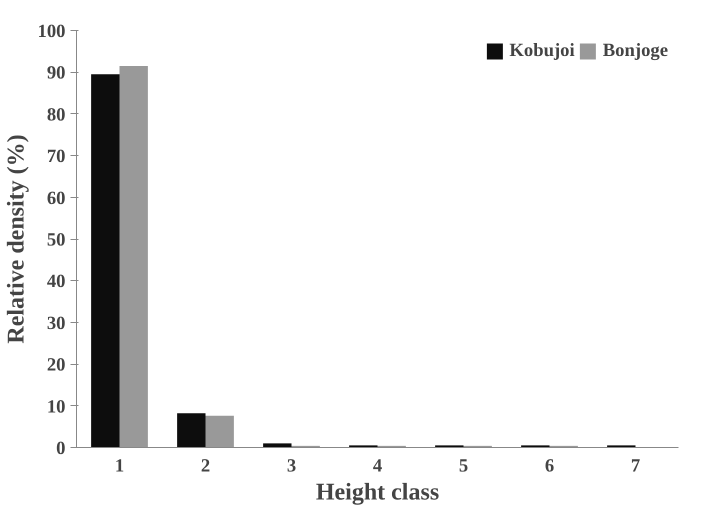  What do you see at coordinates (56, 281) in the screenshot?
I see `y-tick-label: 40` at bounding box center [56, 281].